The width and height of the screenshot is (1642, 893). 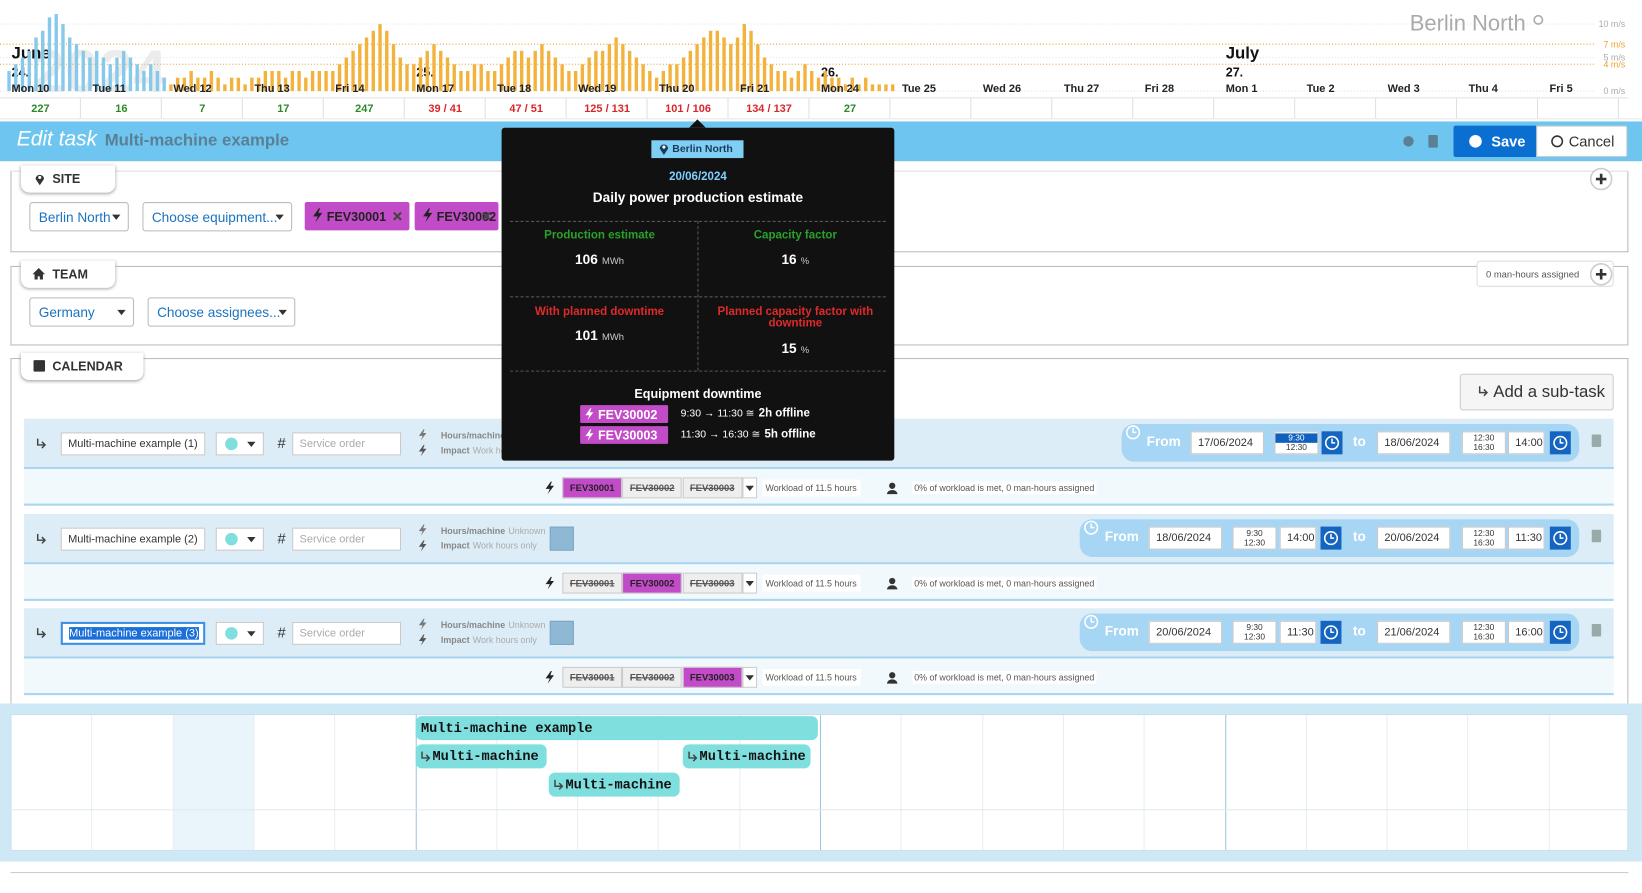 I want to click on save-button: Save, so click(x=1495, y=141).